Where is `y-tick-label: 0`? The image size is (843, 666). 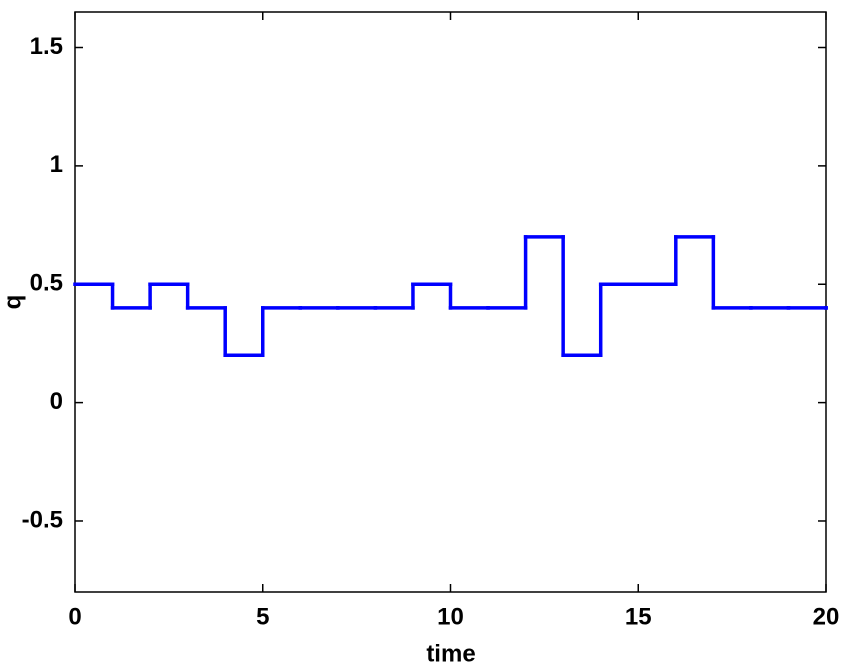 y-tick-label: 0 is located at coordinates (56, 401).